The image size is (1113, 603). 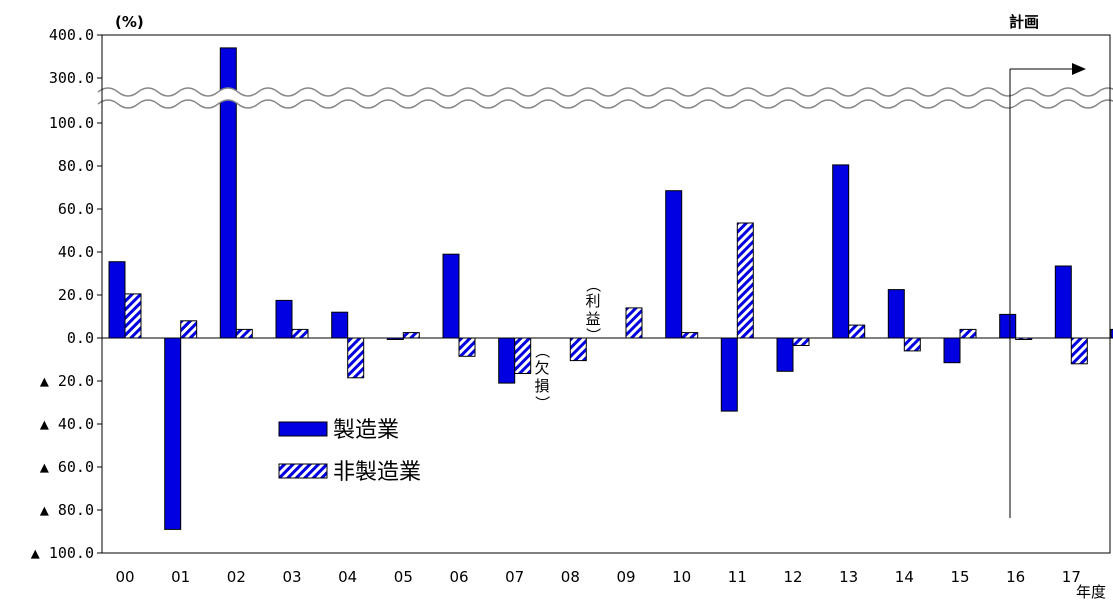 What do you see at coordinates (592, 301) in the screenshot?
I see `profit-annotation-char: 利` at bounding box center [592, 301].